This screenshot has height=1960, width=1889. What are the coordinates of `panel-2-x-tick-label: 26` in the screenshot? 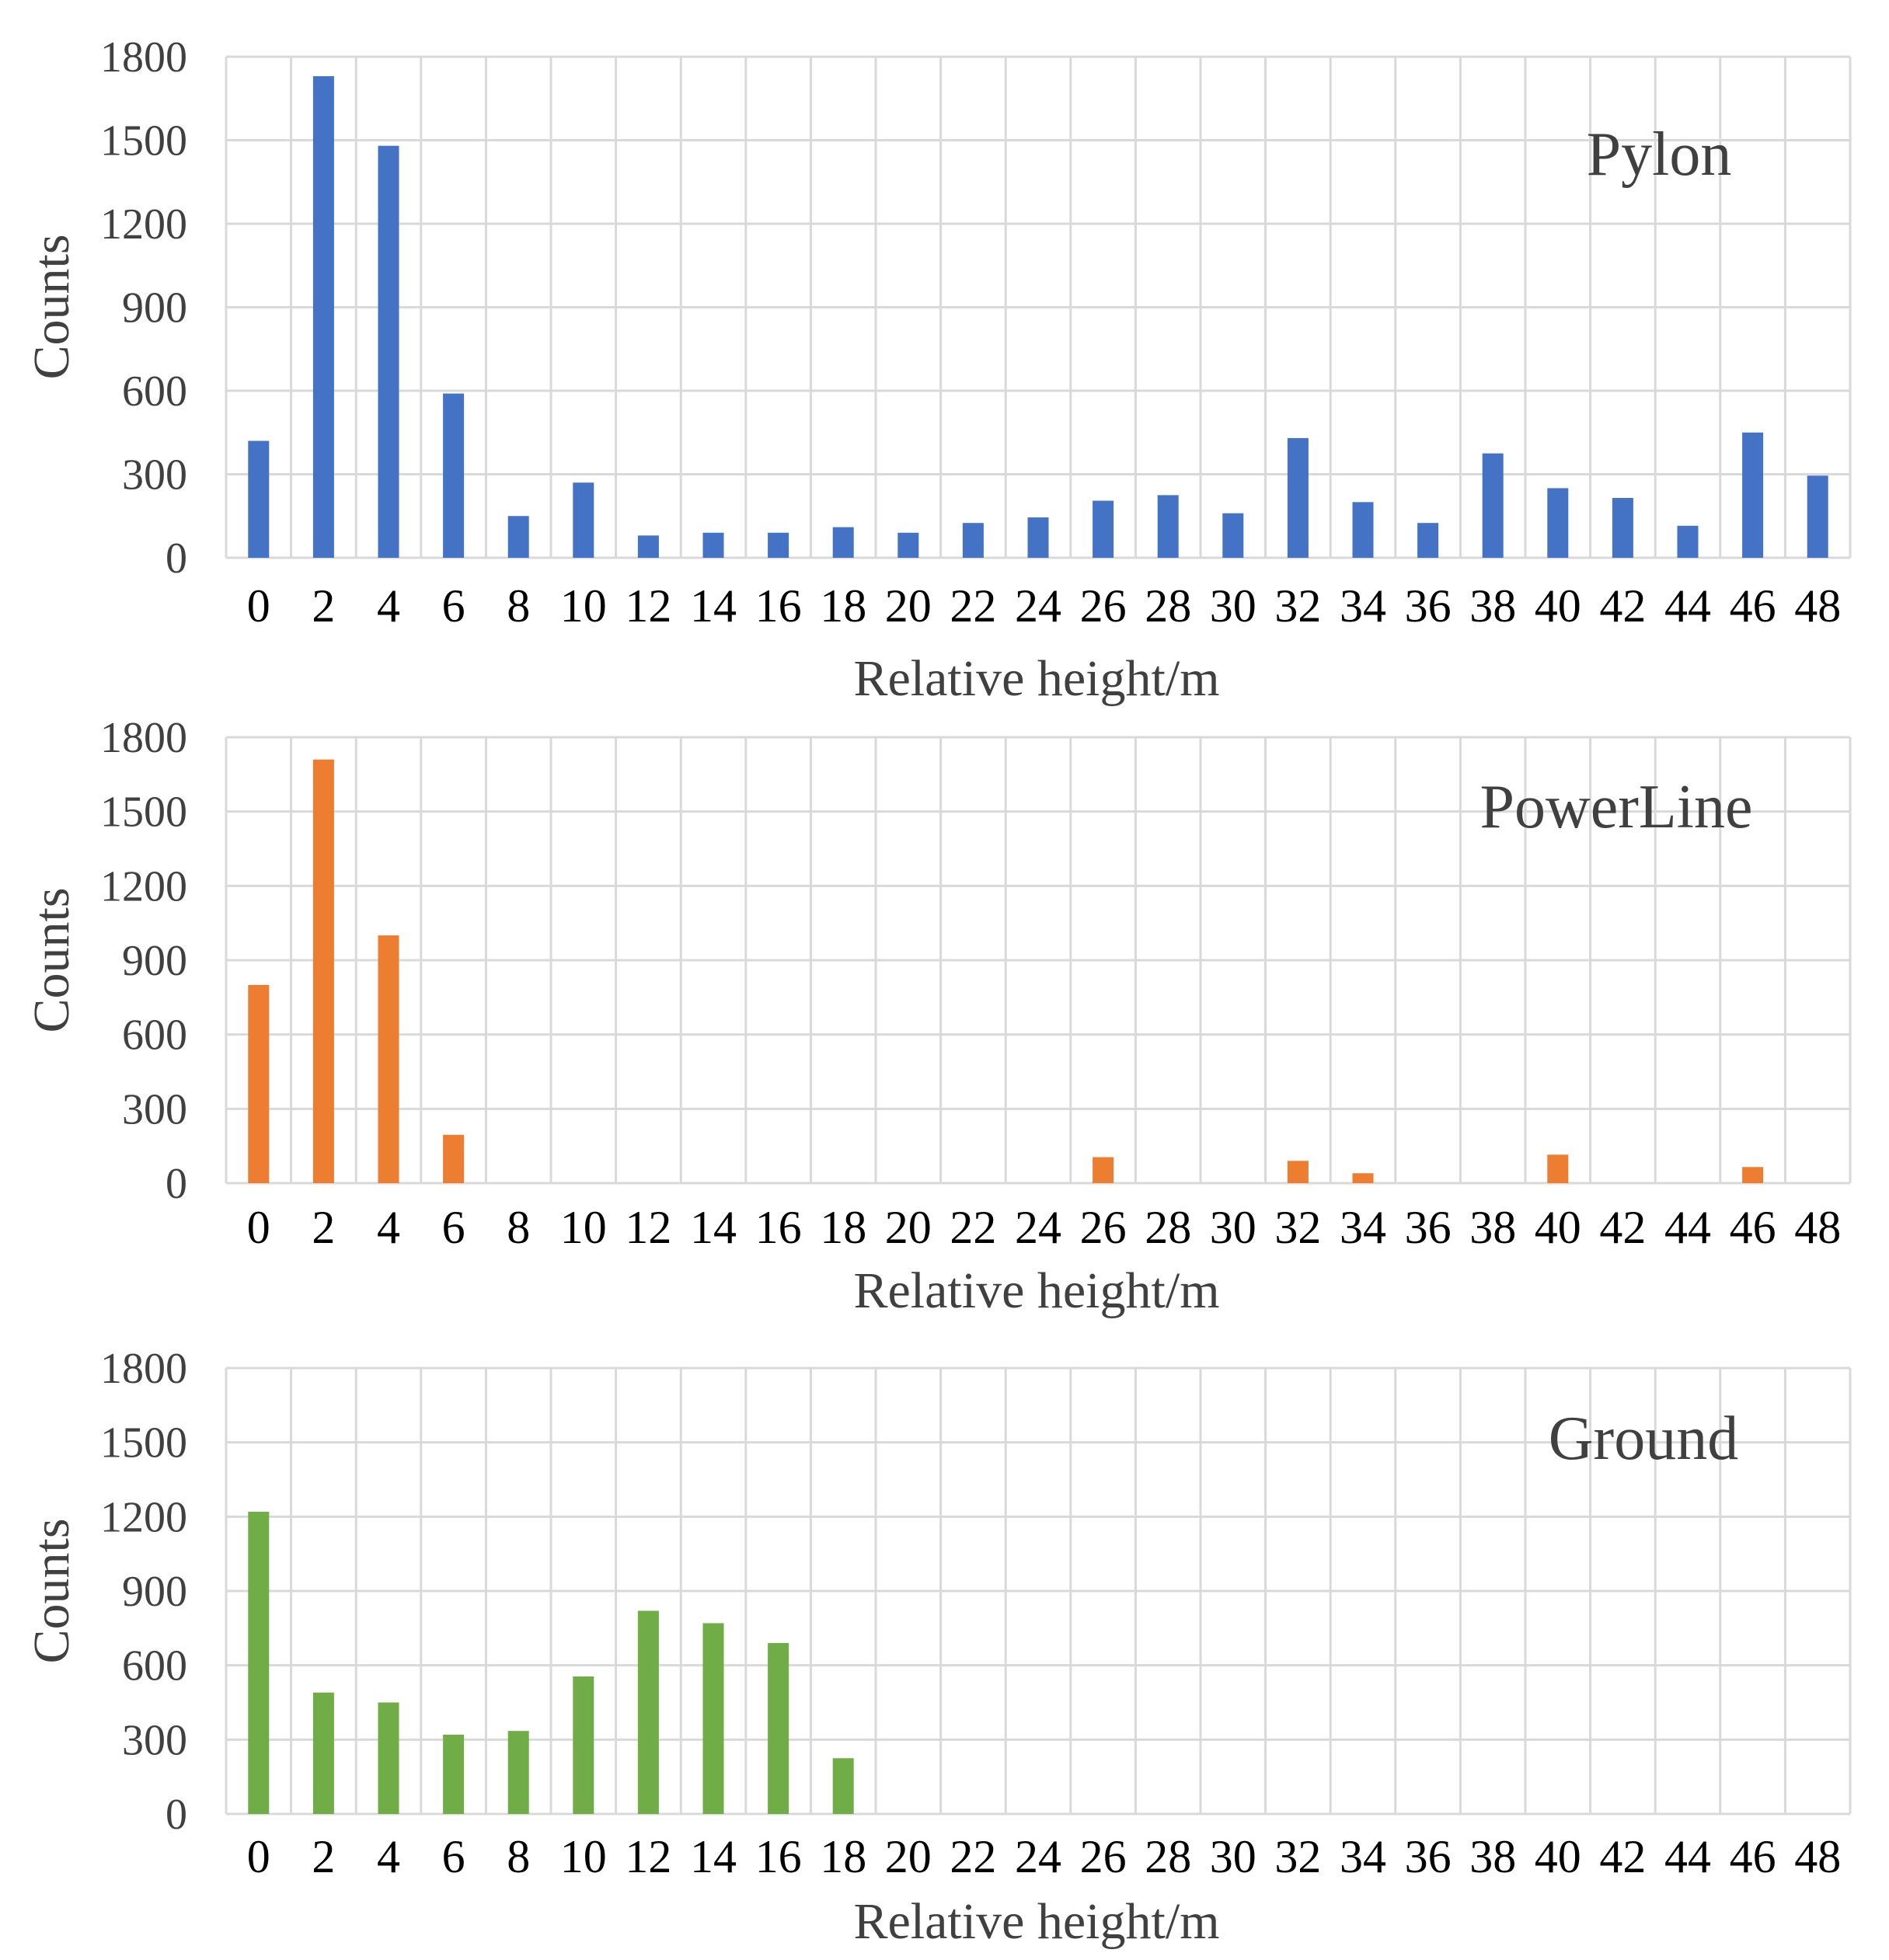 It's located at (1103, 1227).